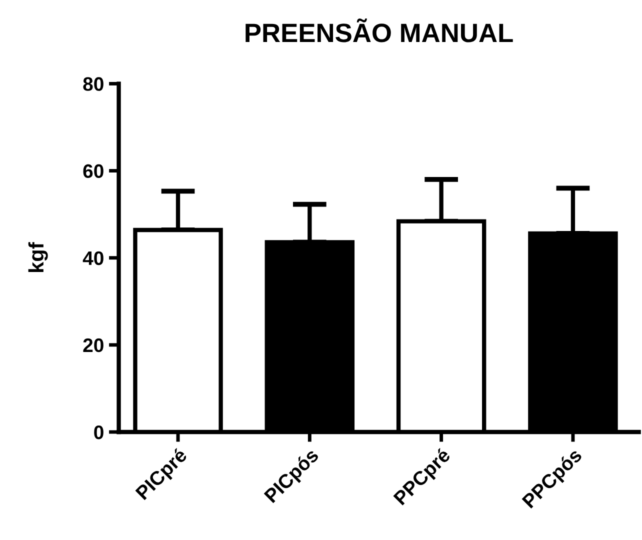  What do you see at coordinates (38, 257) in the screenshot?
I see `y-axis-title: kgf` at bounding box center [38, 257].